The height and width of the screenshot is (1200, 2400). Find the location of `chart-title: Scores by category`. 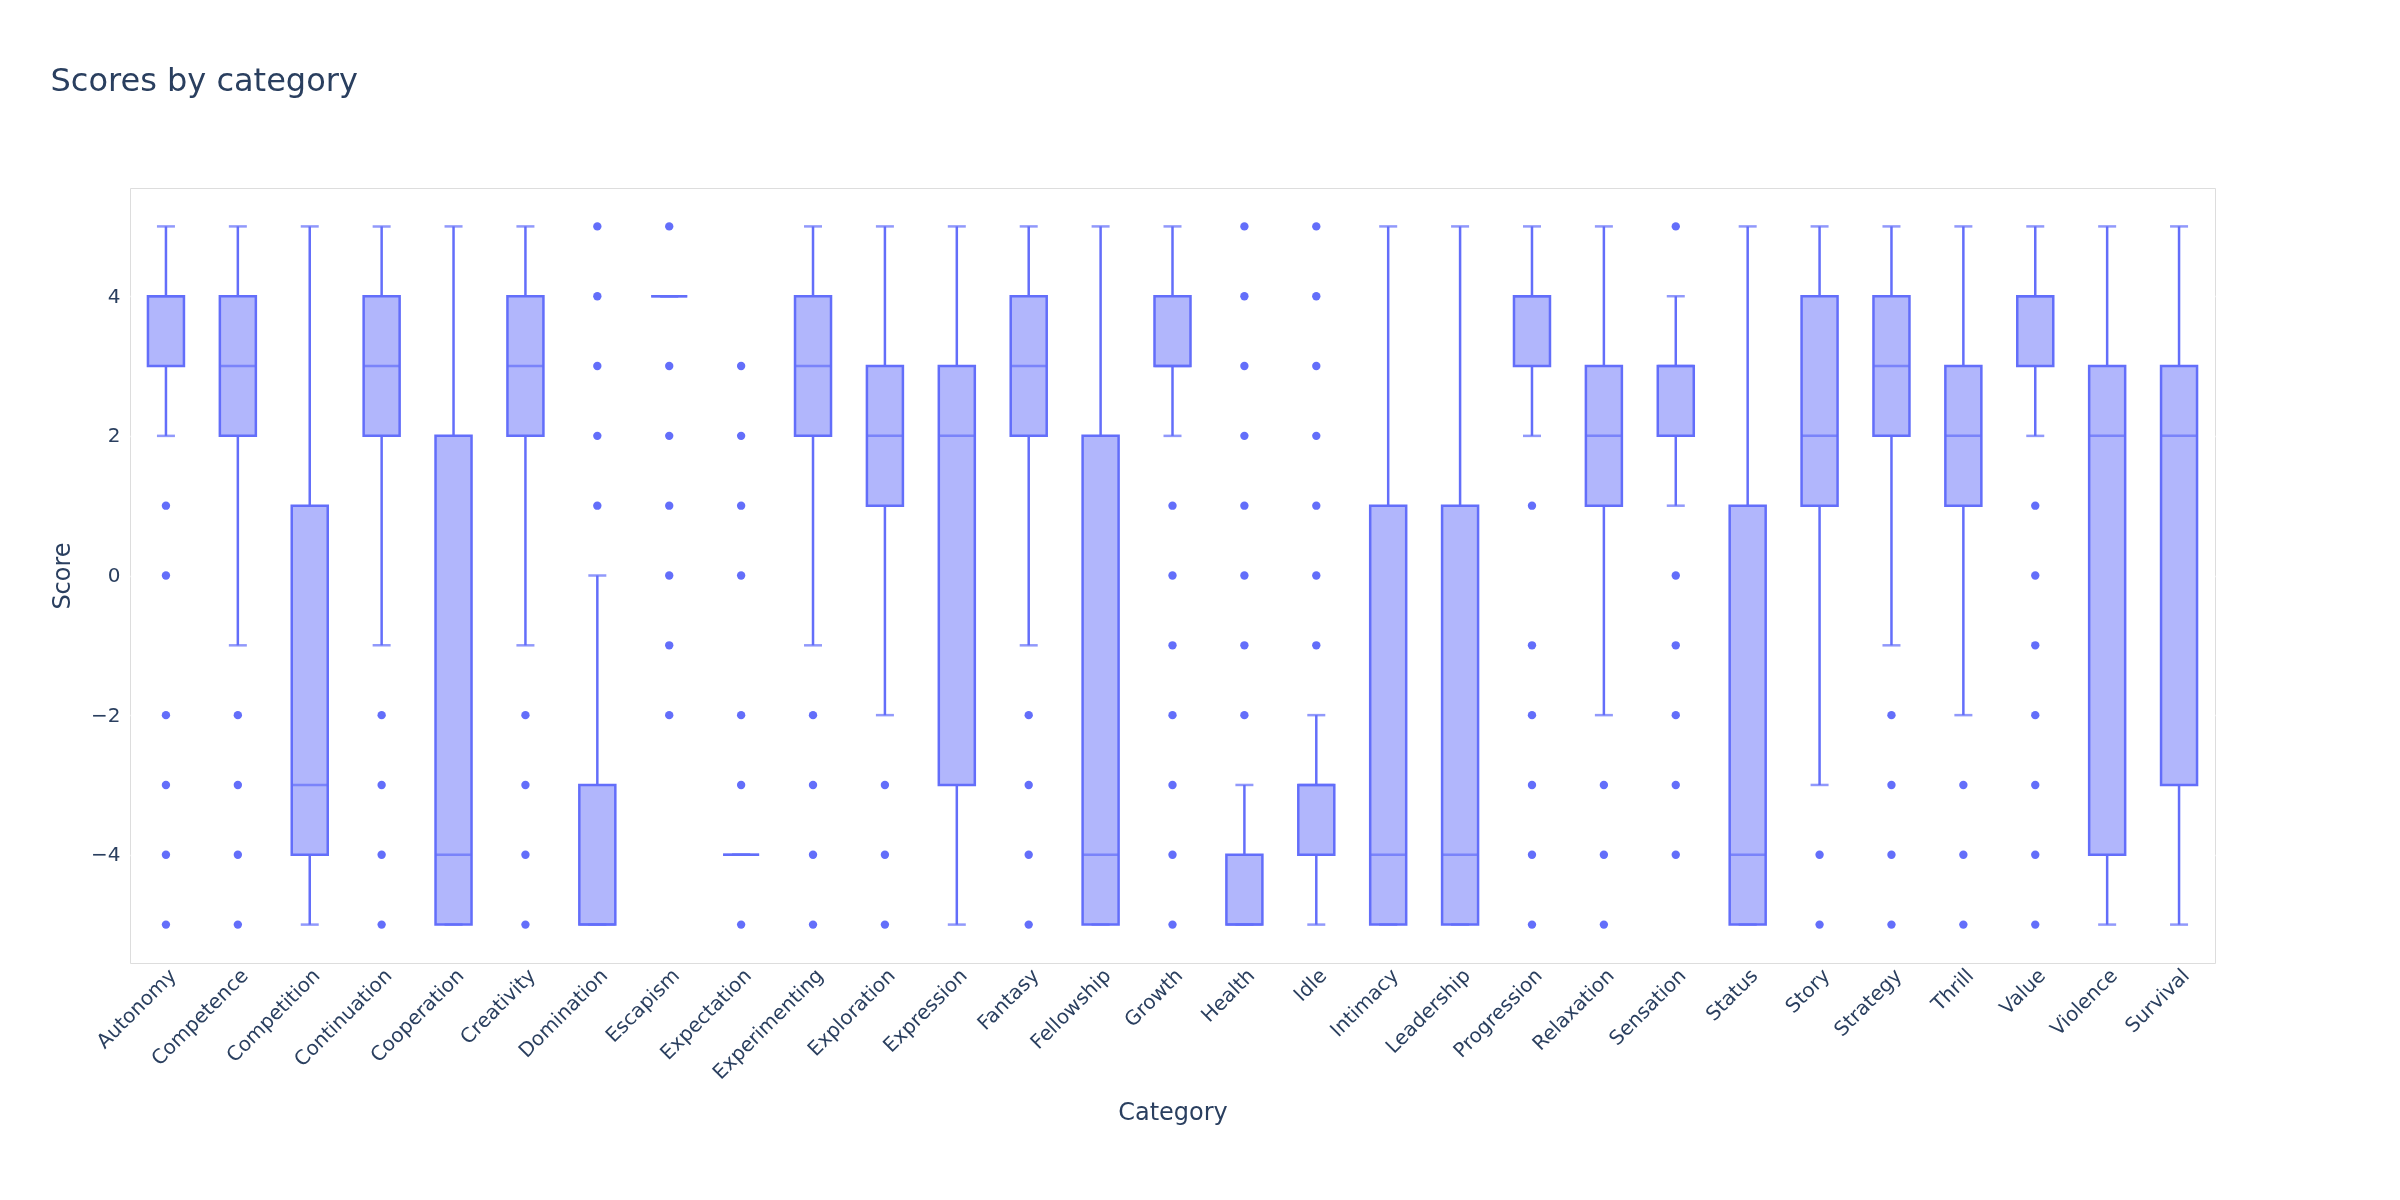

chart-title: Scores by category is located at coordinates (204, 80).